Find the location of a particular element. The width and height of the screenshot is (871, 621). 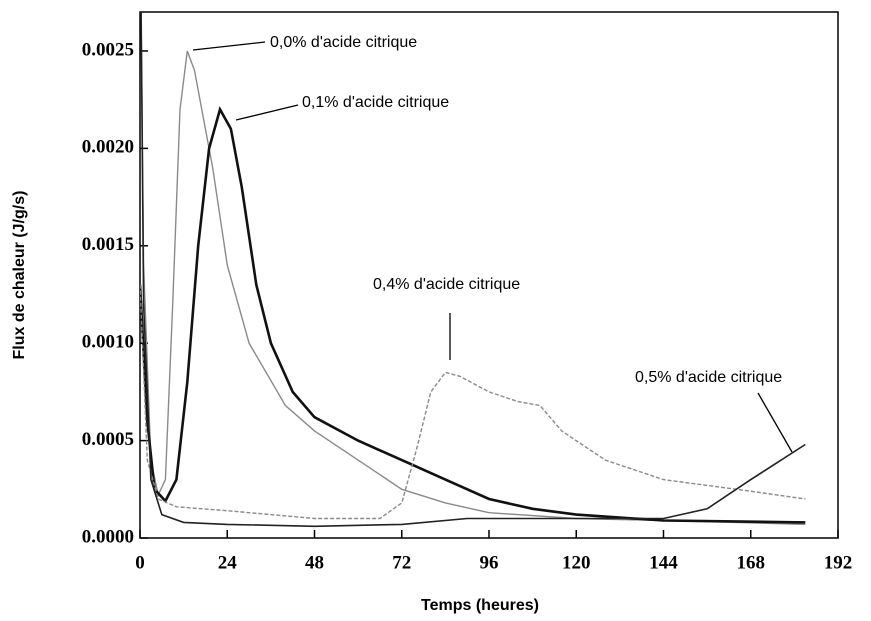

x-tick-label: 144 is located at coordinates (663, 562).